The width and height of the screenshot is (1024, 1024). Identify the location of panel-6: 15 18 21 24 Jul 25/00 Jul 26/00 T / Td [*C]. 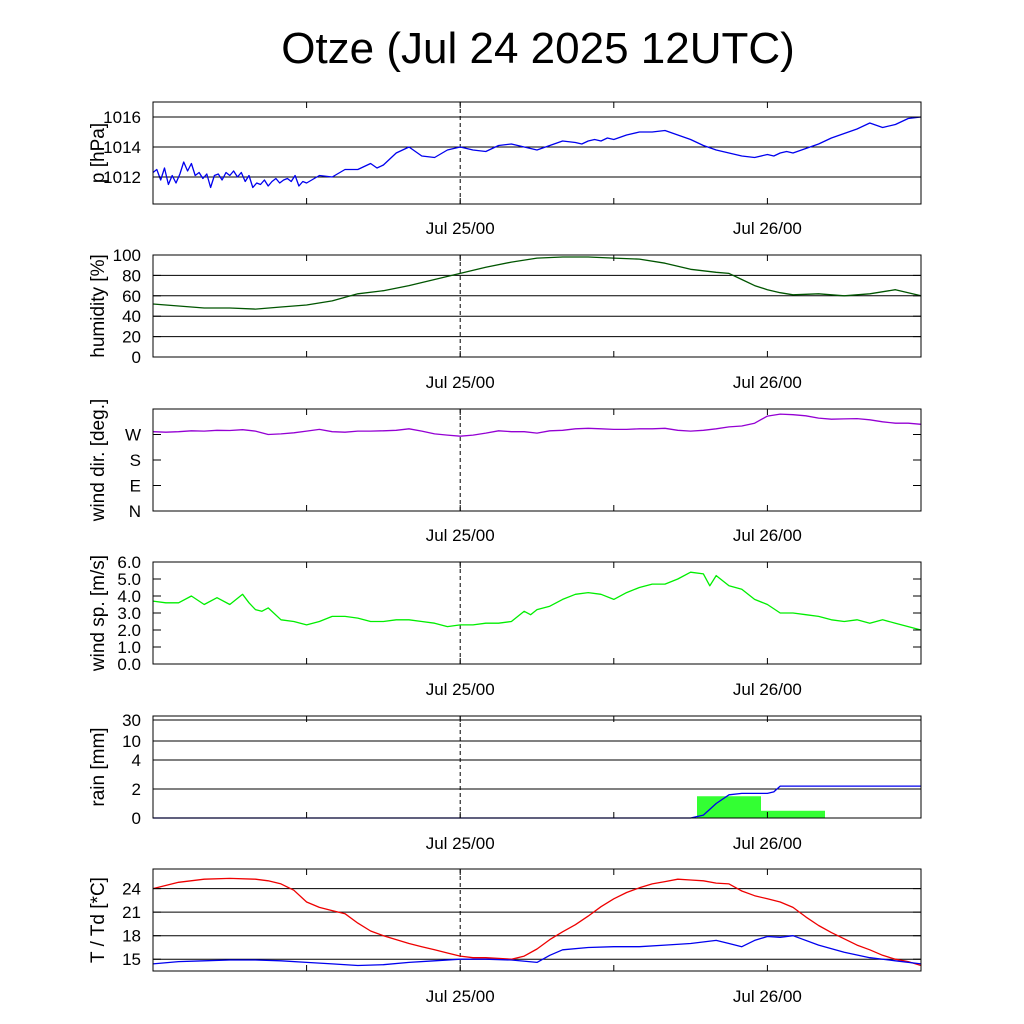
(505, 937).